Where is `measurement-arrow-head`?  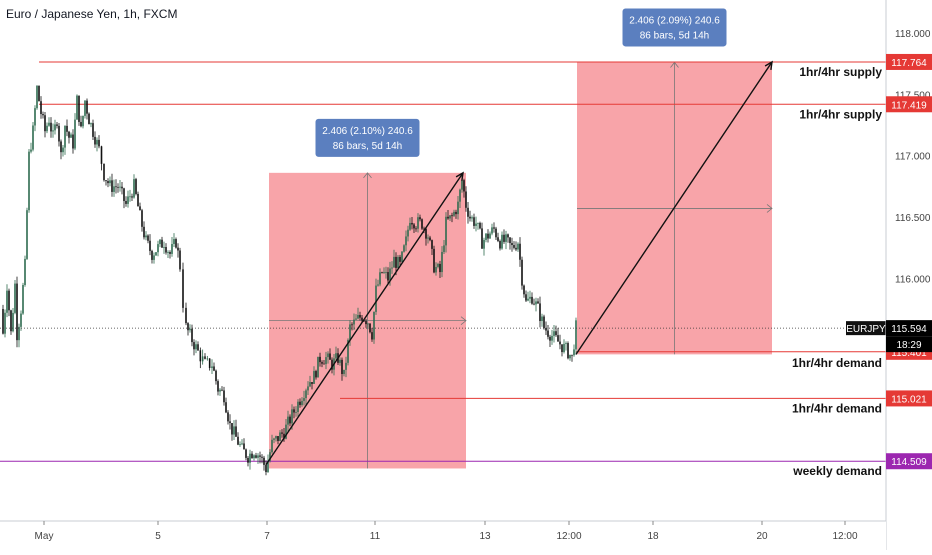 measurement-arrow-head is located at coordinates (367, 175).